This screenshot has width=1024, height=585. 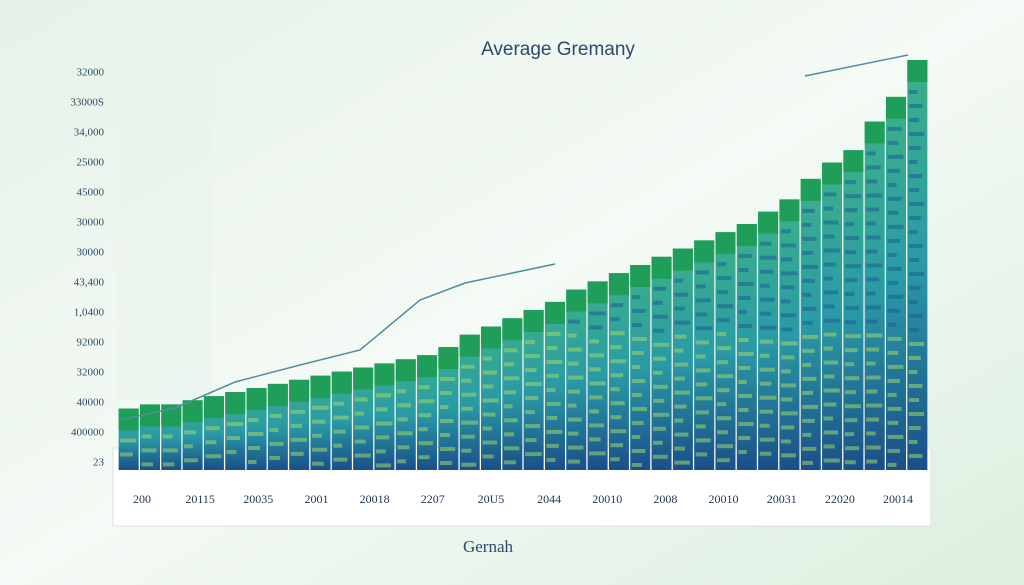 What do you see at coordinates (91, 193) in the screenshot?
I see `y-tick-label: 45000` at bounding box center [91, 193].